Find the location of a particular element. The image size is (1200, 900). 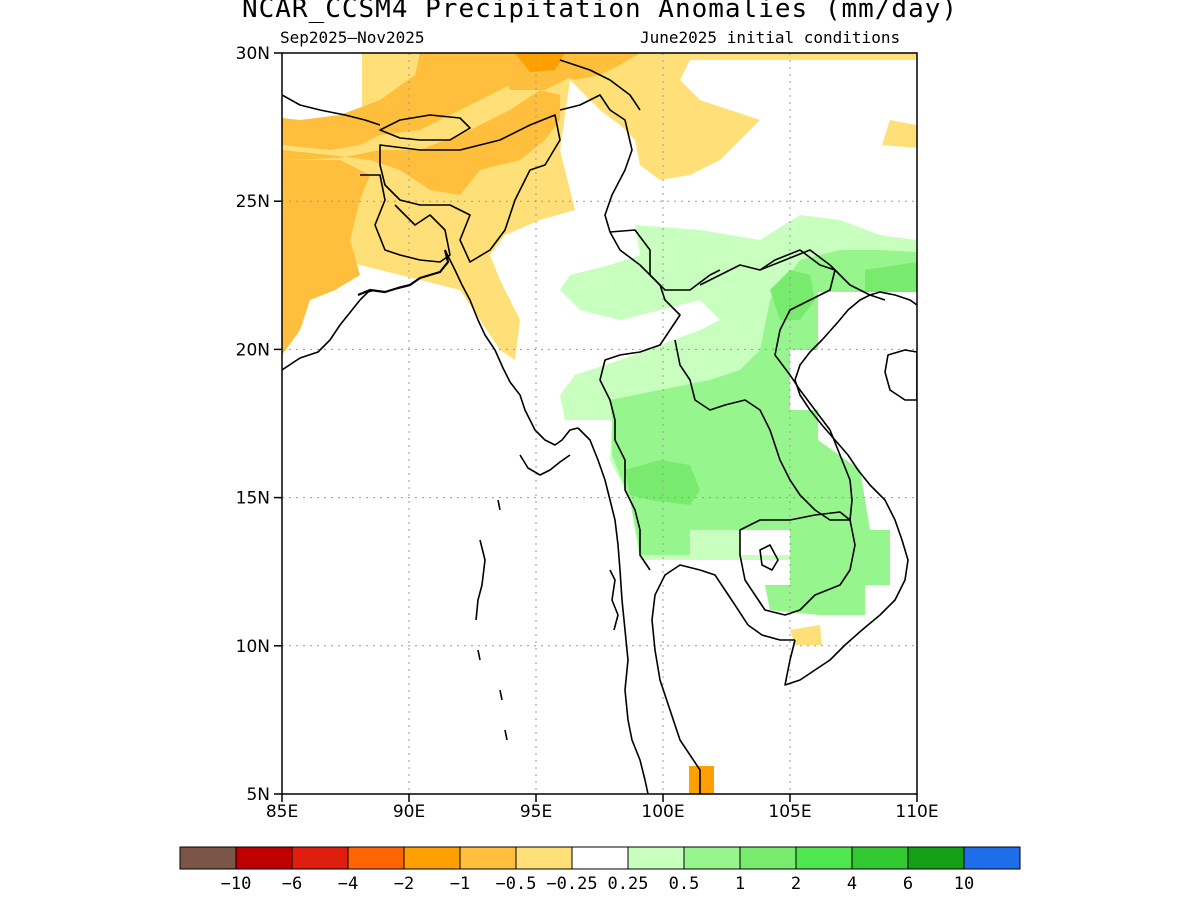

colorbar-label: −4 is located at coordinates (348, 884).